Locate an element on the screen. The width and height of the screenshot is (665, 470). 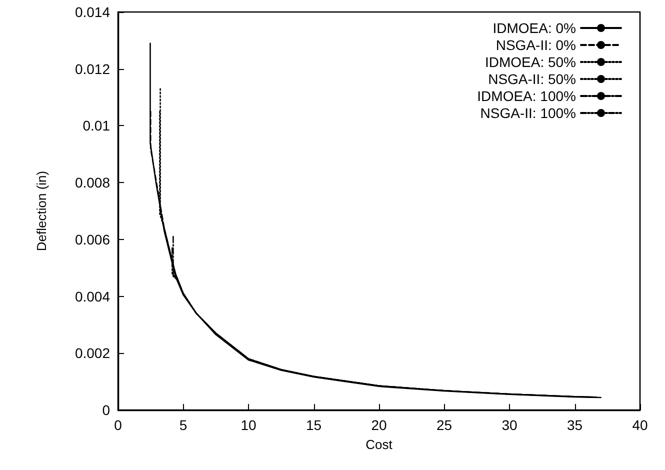
legend-label: IDMOEA: 50% is located at coordinates (530, 62).